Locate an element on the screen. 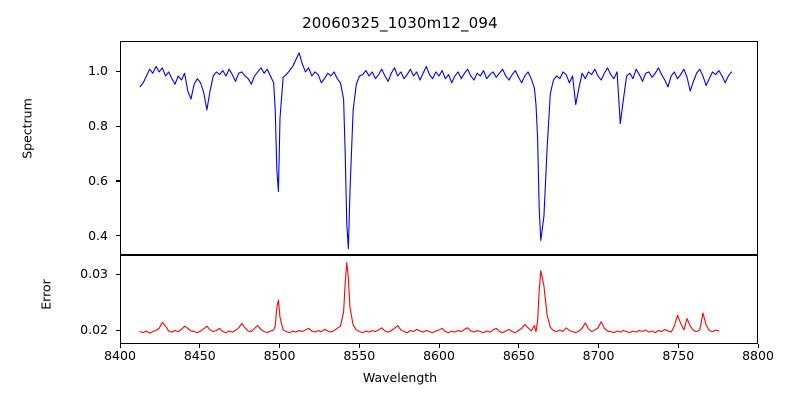  x-tick-label: 8750 is located at coordinates (678, 355).